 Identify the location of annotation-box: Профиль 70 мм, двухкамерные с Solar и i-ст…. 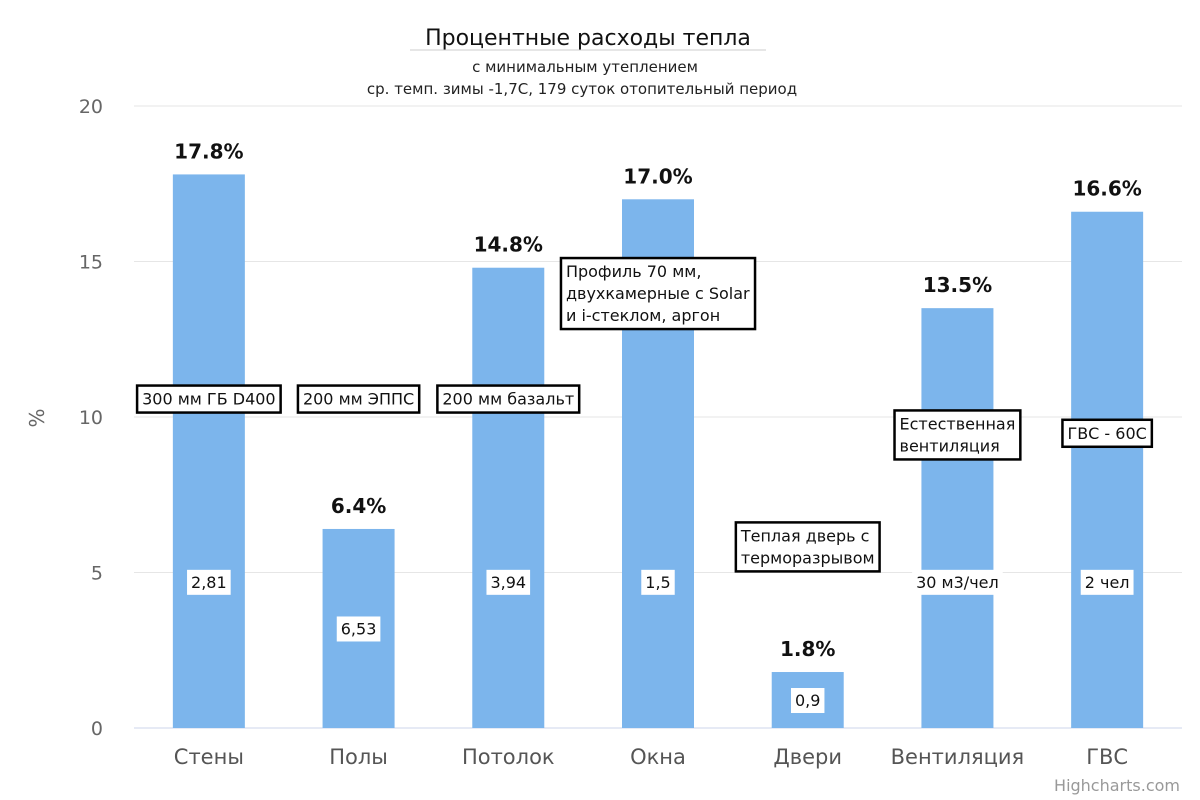
(658, 293).